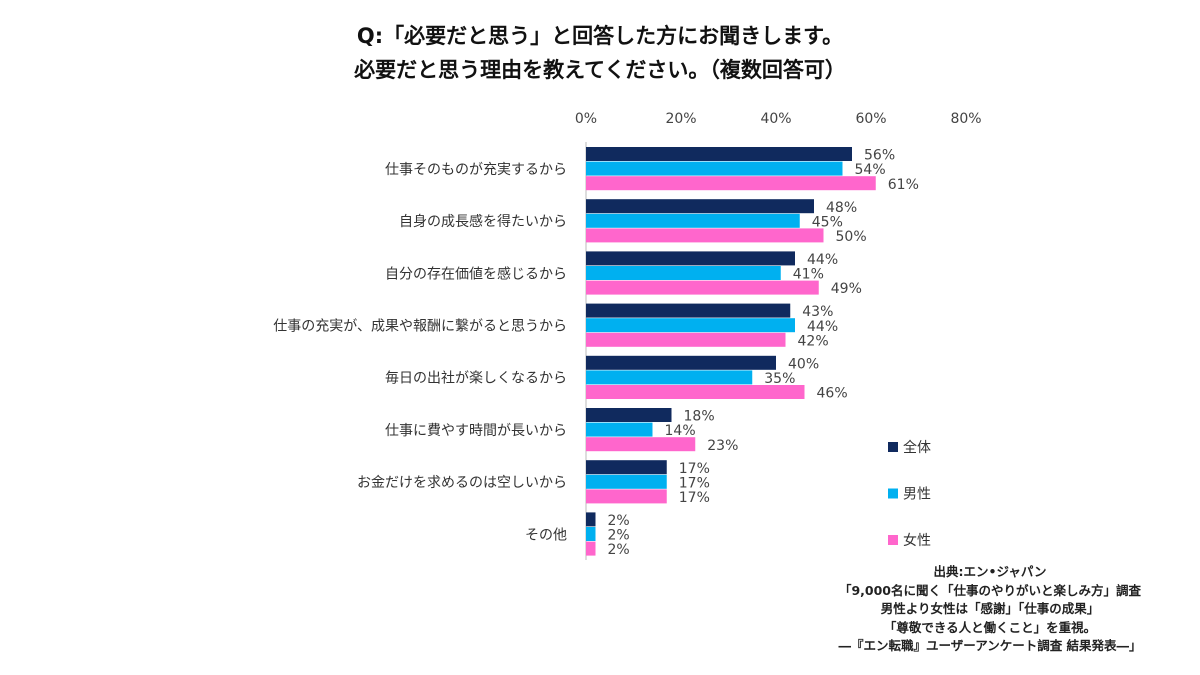  I want to click on data-label: 41%, so click(808, 275).